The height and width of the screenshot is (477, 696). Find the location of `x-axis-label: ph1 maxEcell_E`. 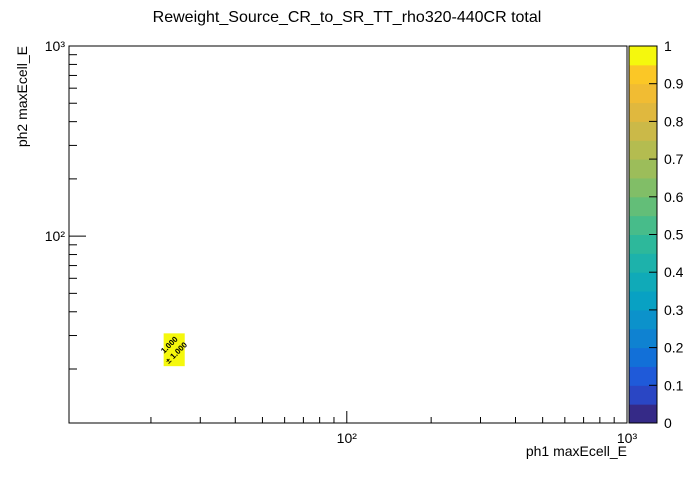

x-axis-label: ph1 maxEcell_E is located at coordinates (576, 451).